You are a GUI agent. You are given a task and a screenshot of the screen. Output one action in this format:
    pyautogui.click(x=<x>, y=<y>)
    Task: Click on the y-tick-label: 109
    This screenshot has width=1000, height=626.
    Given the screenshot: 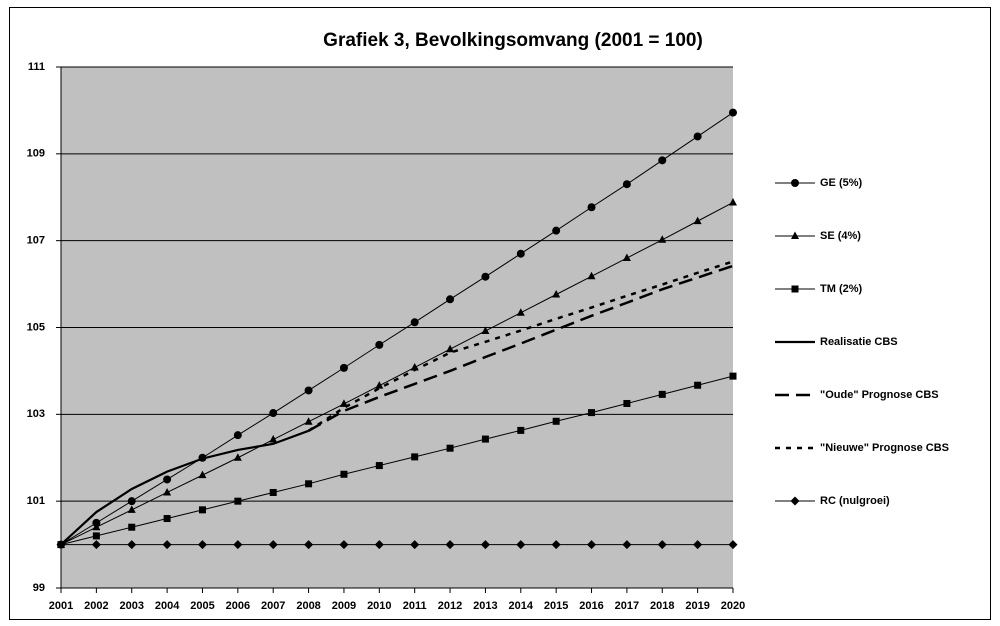 What is the action you would take?
    pyautogui.click(x=36, y=154)
    